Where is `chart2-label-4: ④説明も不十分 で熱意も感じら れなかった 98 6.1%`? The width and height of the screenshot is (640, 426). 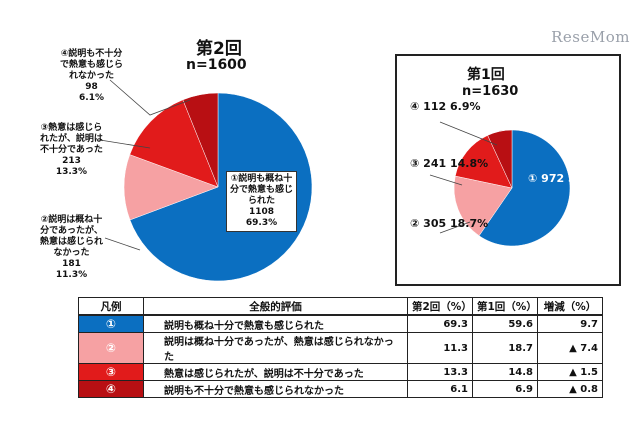
chart2-label-4: ④説明も不十分 で熱意も感じら れなかった 98 6.1% is located at coordinates (91, 76).